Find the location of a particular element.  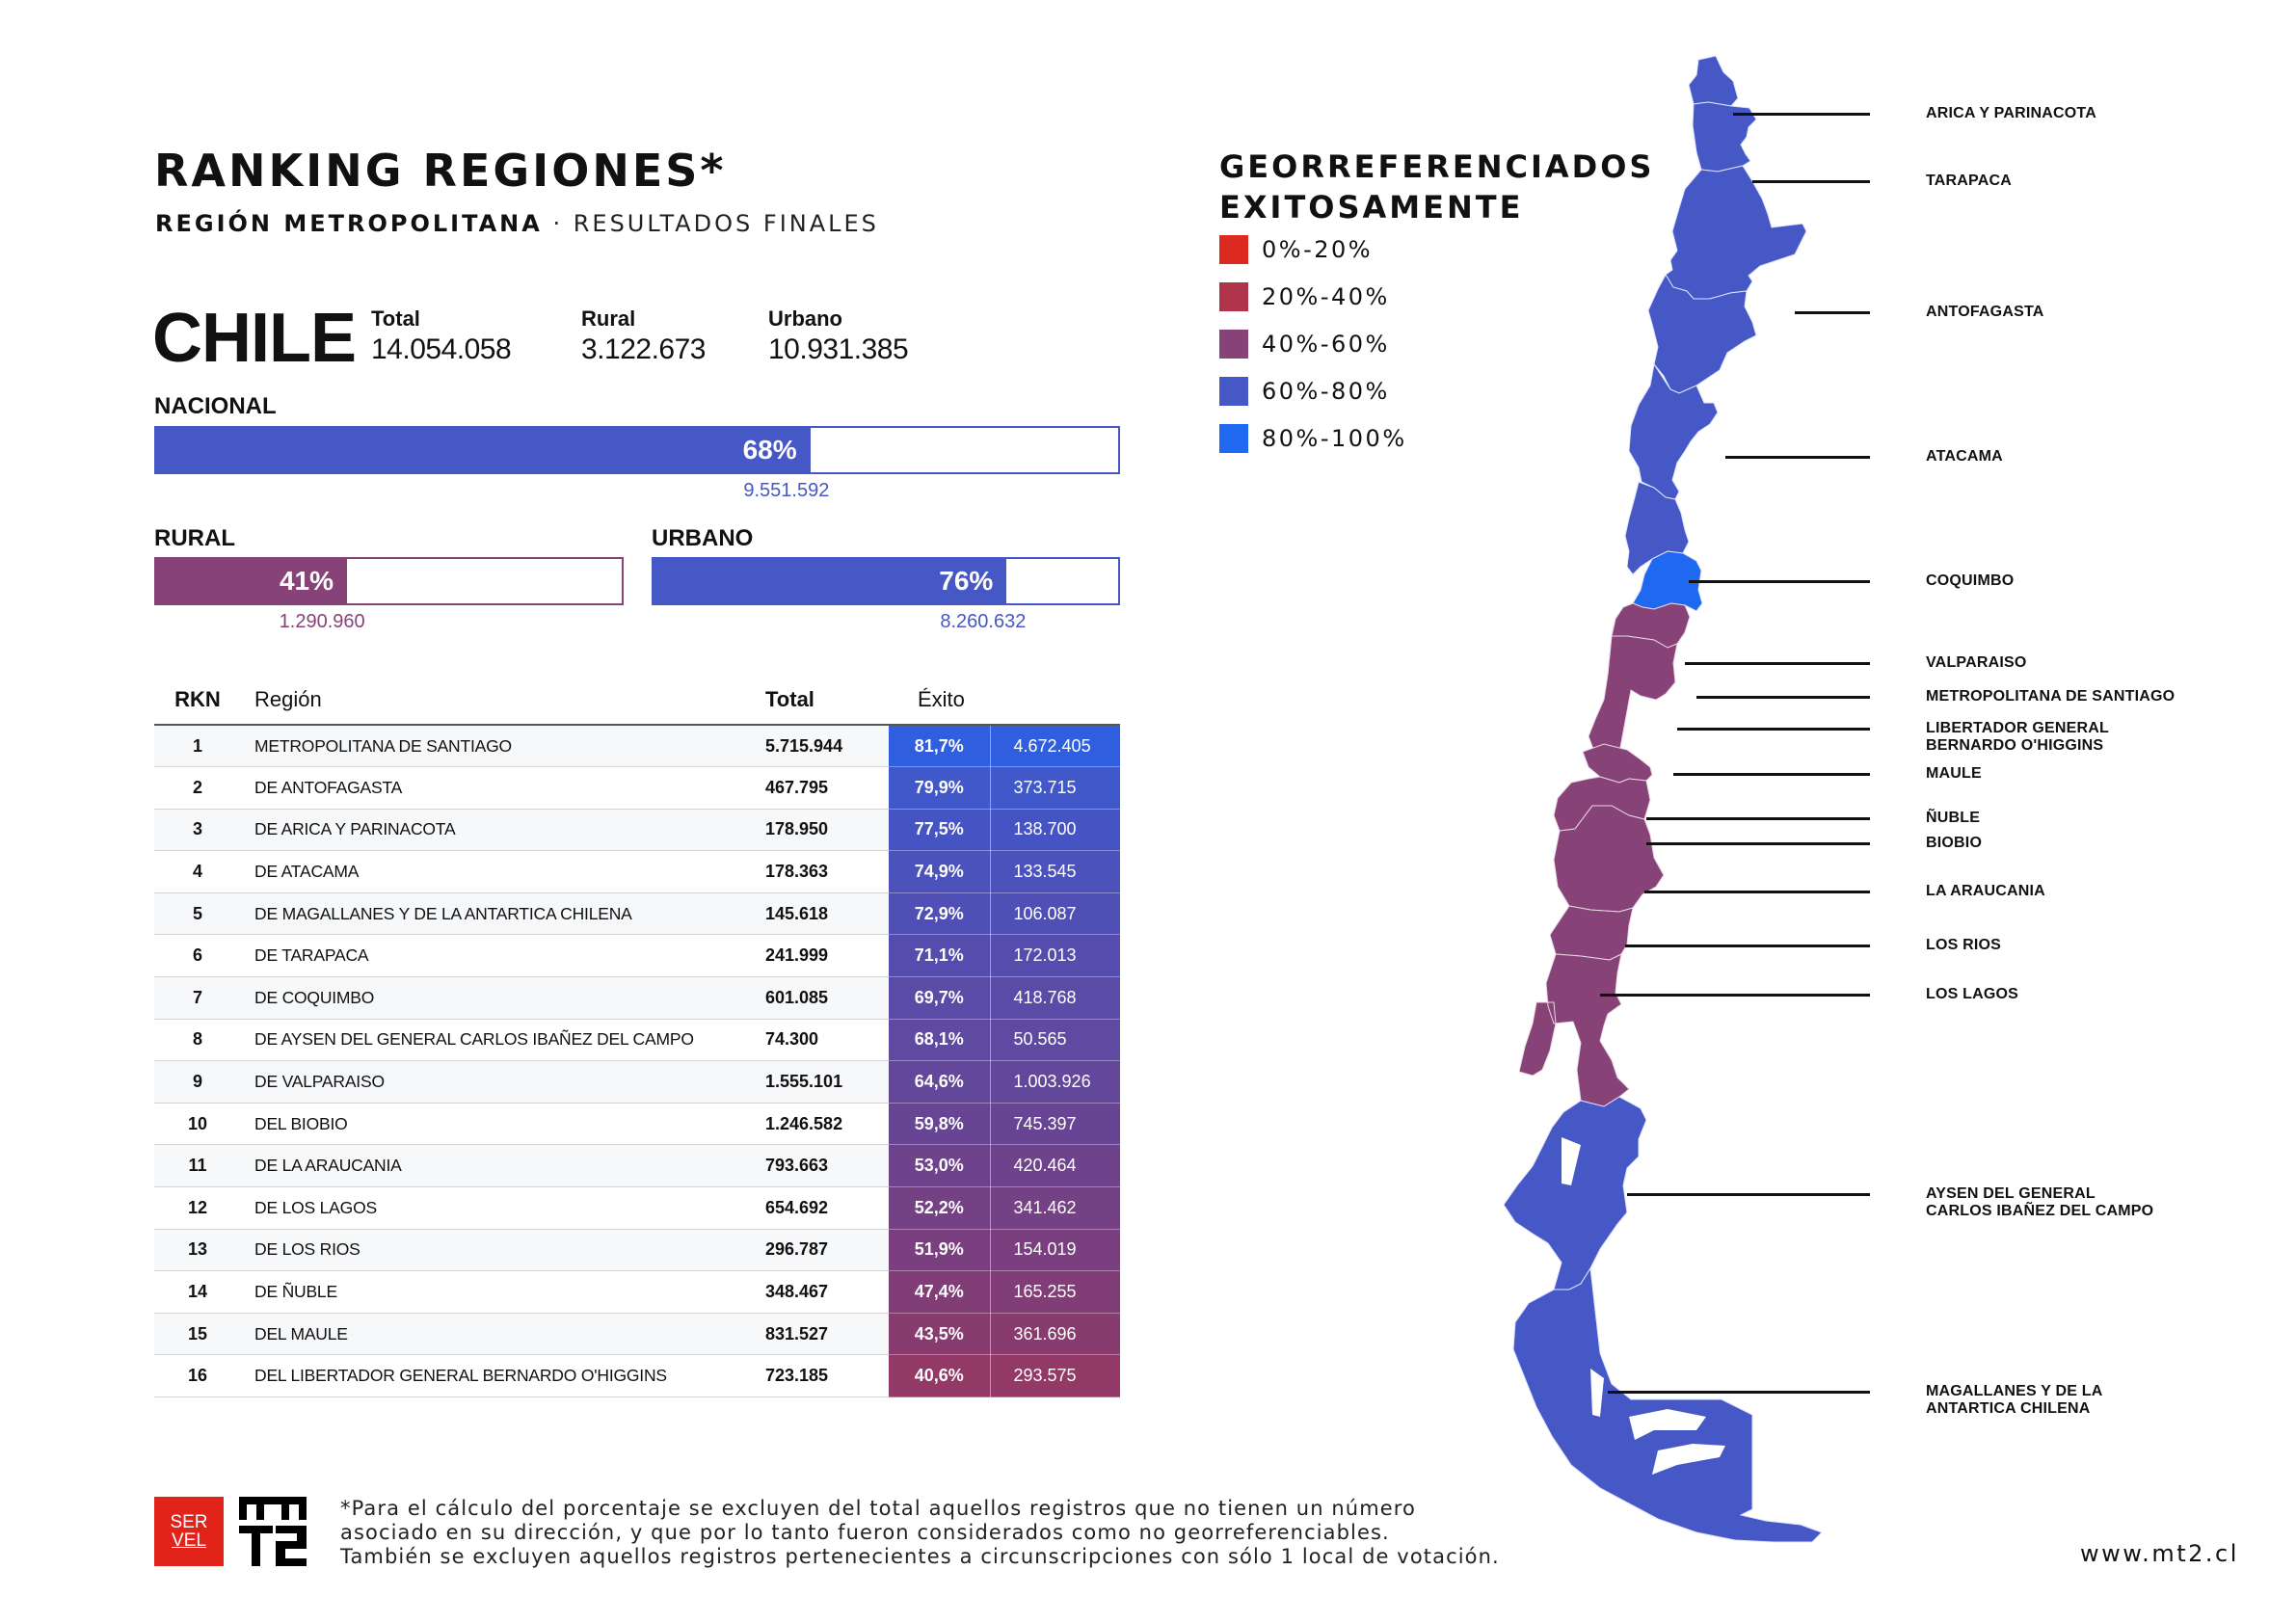

success-percent-cell: 59,8% is located at coordinates (940, 1124).